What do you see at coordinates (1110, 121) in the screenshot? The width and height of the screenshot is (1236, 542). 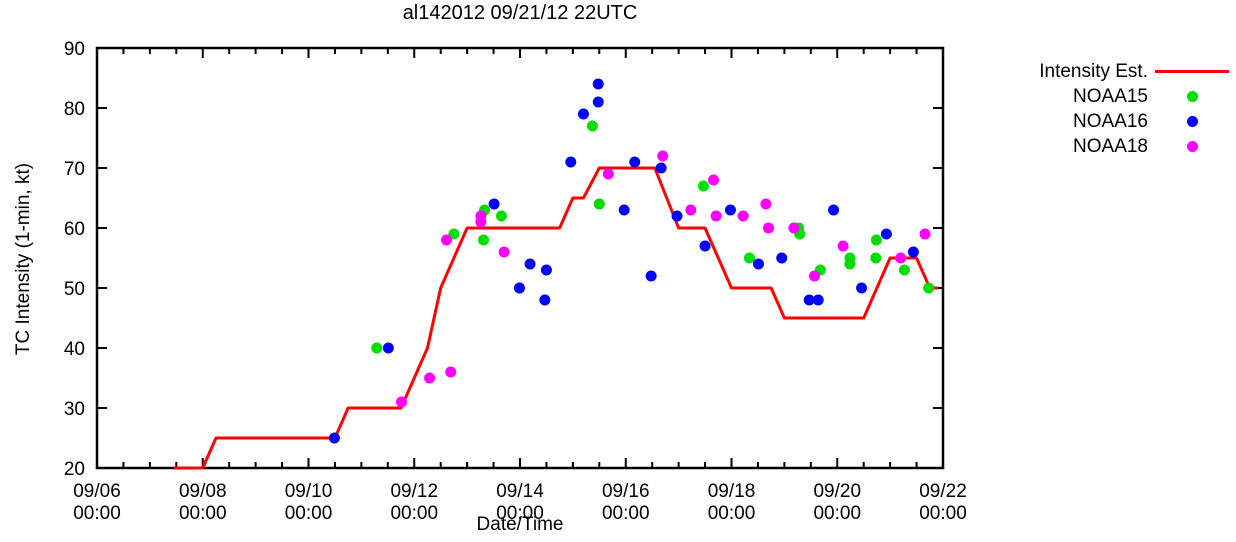 I see `legend-label-noaa16: NOAA16` at bounding box center [1110, 121].